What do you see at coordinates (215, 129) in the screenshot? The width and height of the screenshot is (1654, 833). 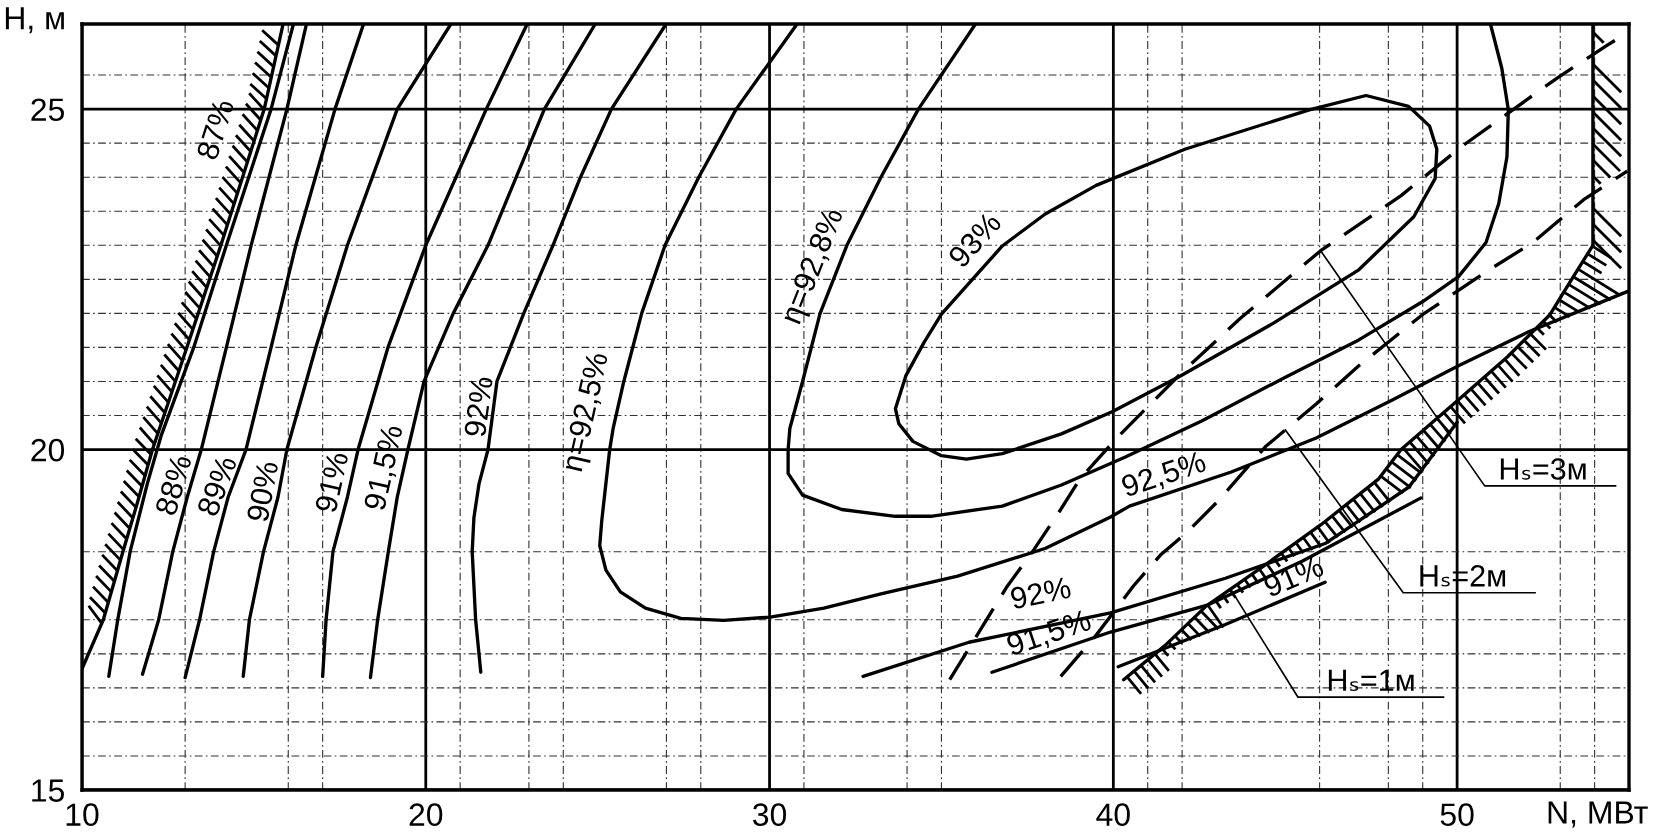 I see `annotation: 87%` at bounding box center [215, 129].